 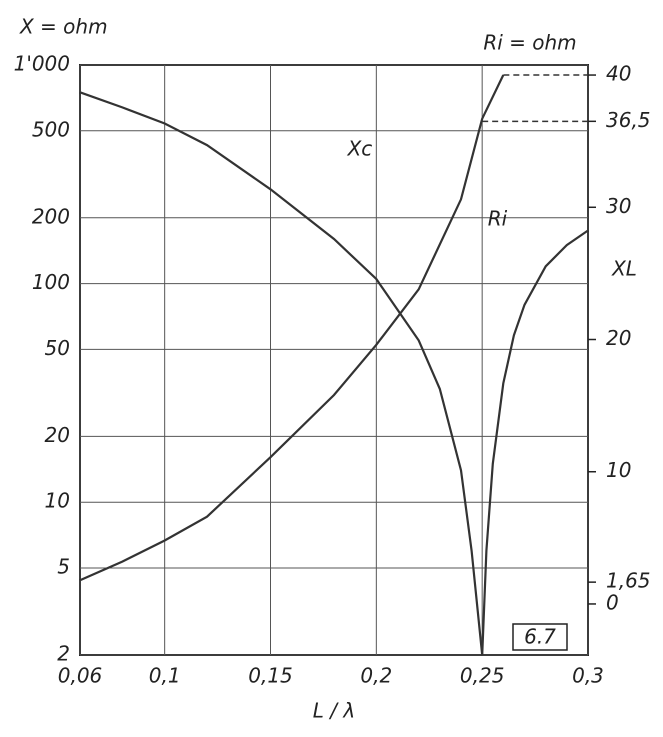 I want to click on x-tick-label: 0,15, so click(x=270, y=676).